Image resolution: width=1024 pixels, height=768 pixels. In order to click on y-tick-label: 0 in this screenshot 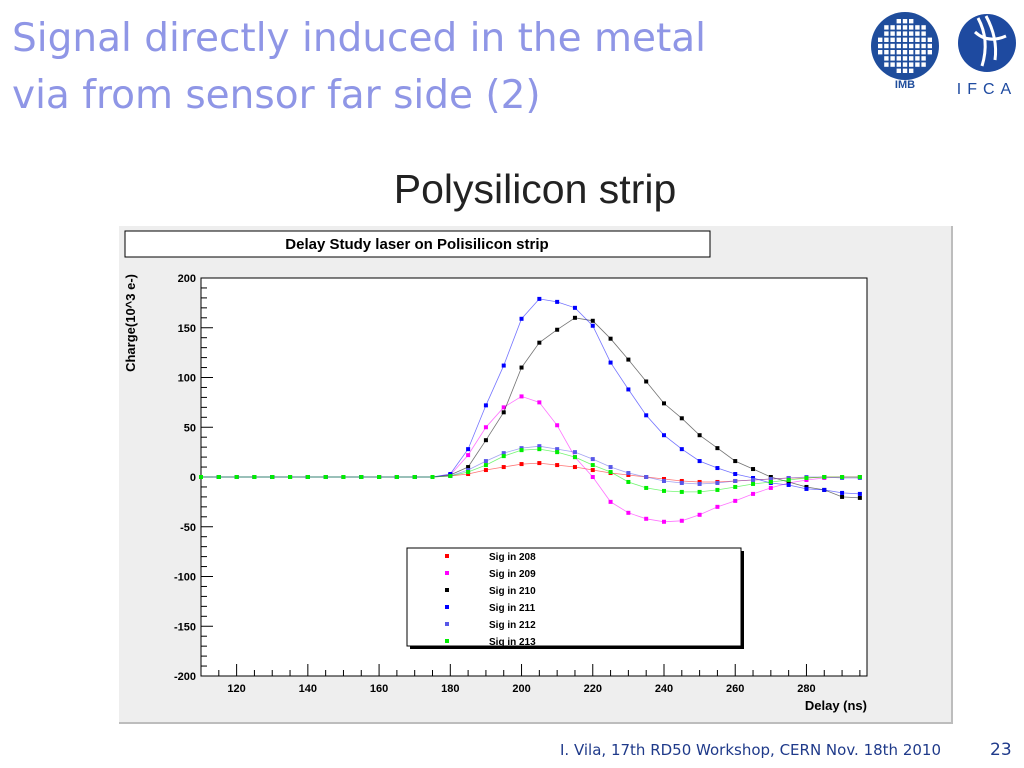, I will do `click(193, 478)`.